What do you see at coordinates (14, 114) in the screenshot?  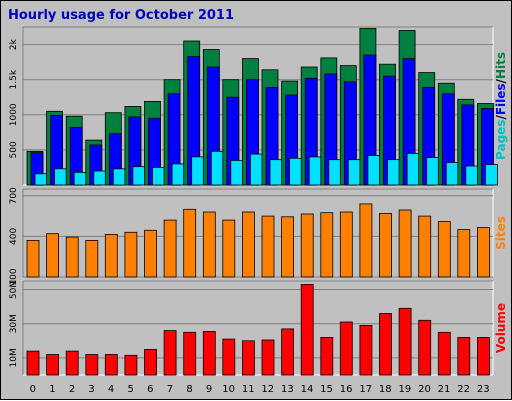 I see `y-tick-label: 1000` at bounding box center [14, 114].